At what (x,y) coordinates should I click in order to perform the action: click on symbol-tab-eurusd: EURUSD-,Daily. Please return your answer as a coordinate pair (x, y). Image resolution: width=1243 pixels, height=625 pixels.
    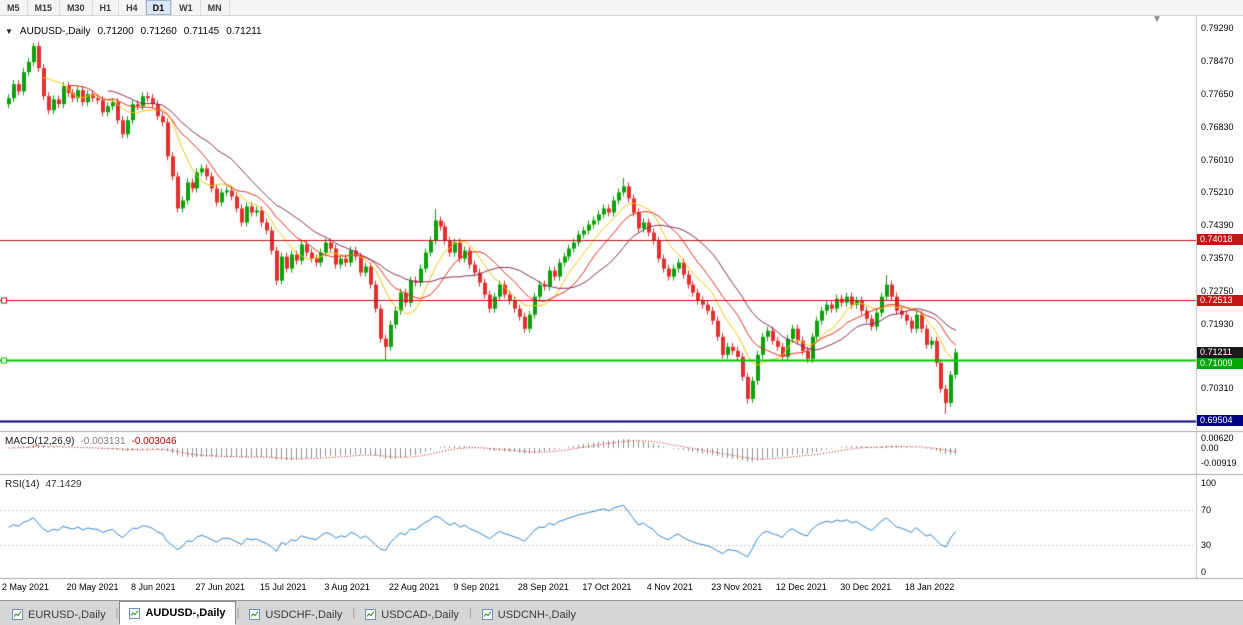
    Looking at the image, I should click on (59, 614).